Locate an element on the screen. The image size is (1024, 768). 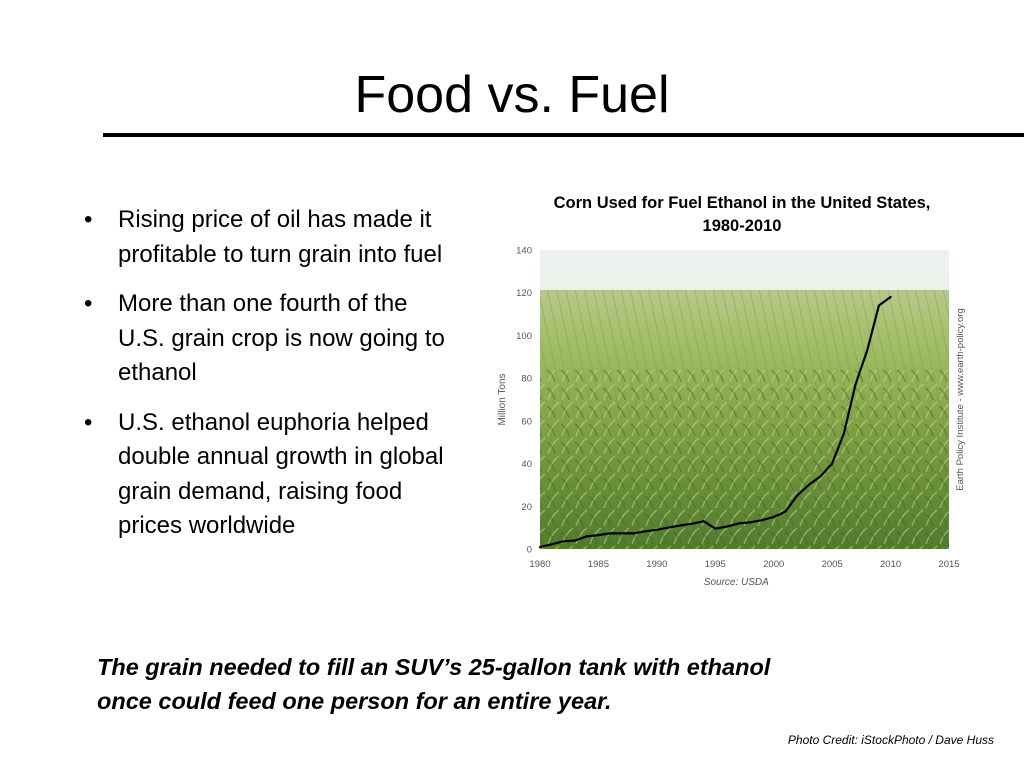
x-tick-label: 2005 is located at coordinates (832, 564).